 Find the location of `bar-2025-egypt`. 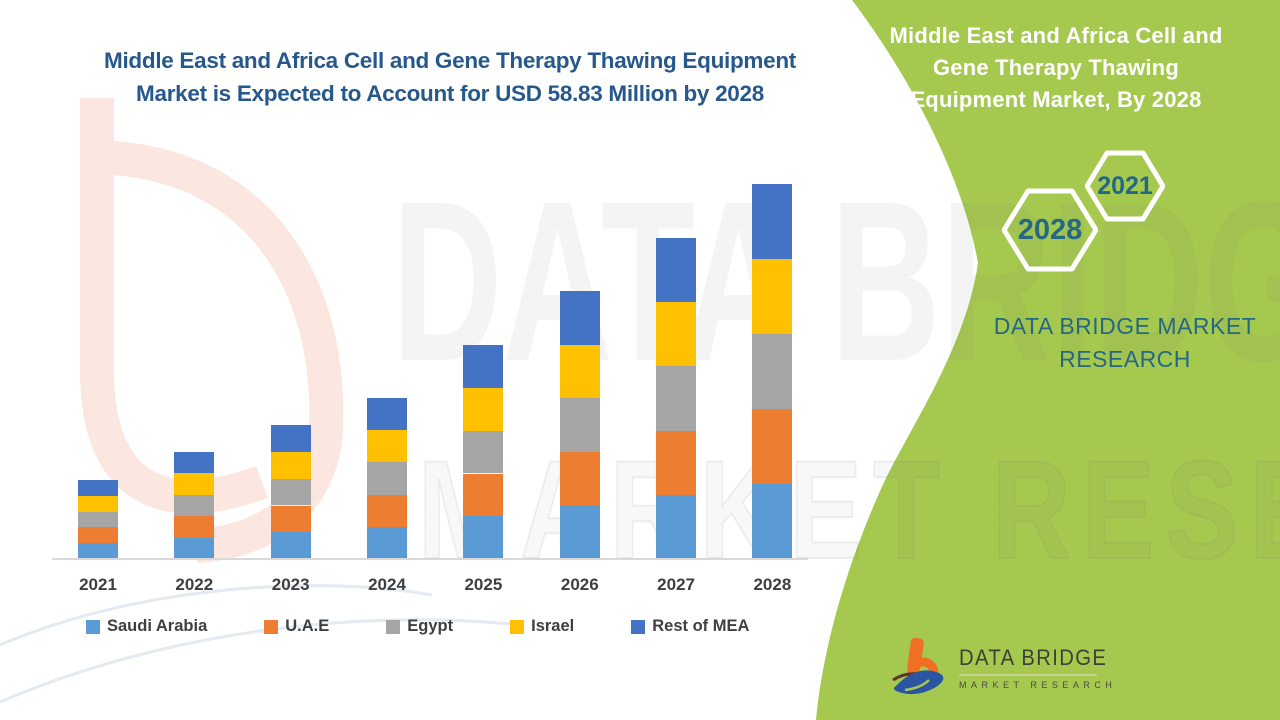

bar-2025-egypt is located at coordinates (483, 452).